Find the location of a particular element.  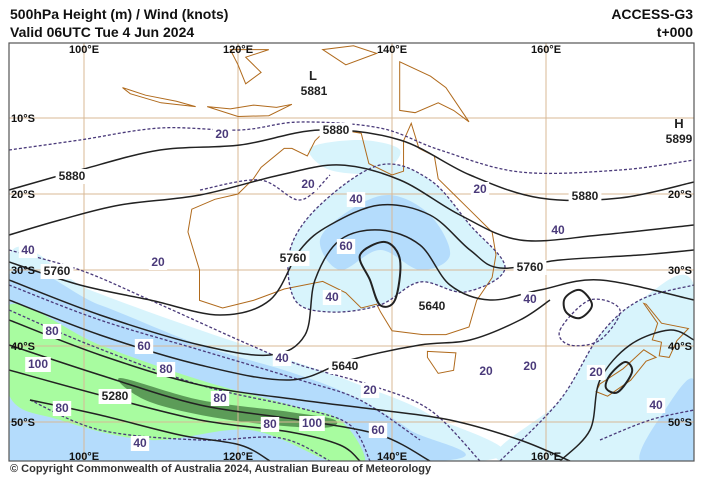

lead-time: t+000 is located at coordinates (674, 32).